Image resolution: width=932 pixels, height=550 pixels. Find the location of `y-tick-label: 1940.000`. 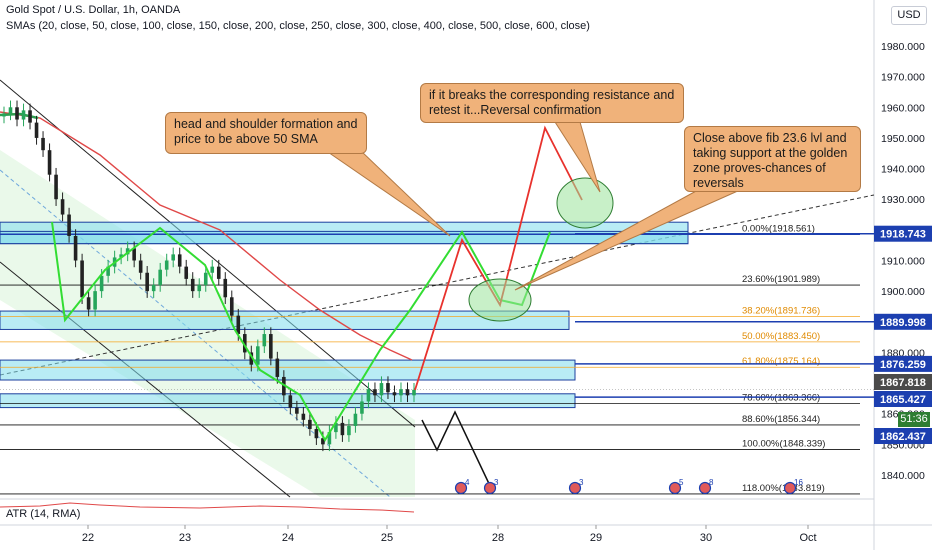

y-tick-label: 1940.000 is located at coordinates (903, 170).